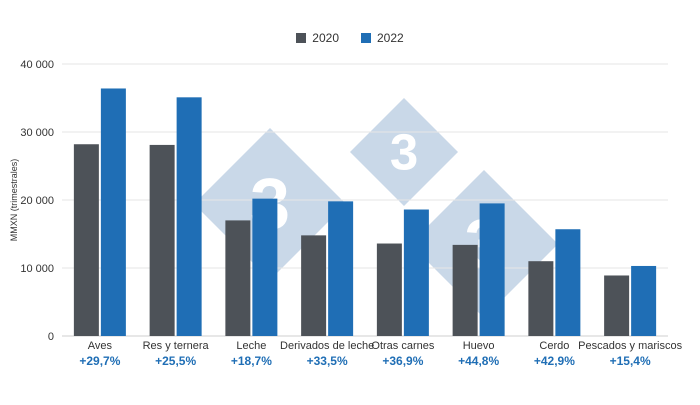 This screenshot has height=405, width=700. What do you see at coordinates (37, 65) in the screenshot?
I see `y-tick-label: 40 000` at bounding box center [37, 65].